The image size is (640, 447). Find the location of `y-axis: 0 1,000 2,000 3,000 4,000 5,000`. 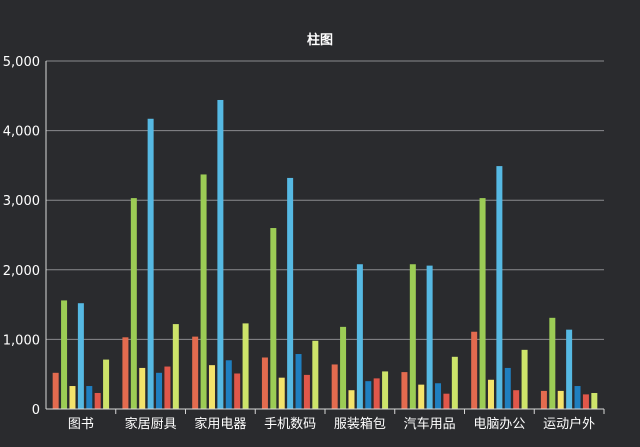

y-axis: 0 1,000 2,000 3,000 4,000 5,000 is located at coordinates (25, 236).